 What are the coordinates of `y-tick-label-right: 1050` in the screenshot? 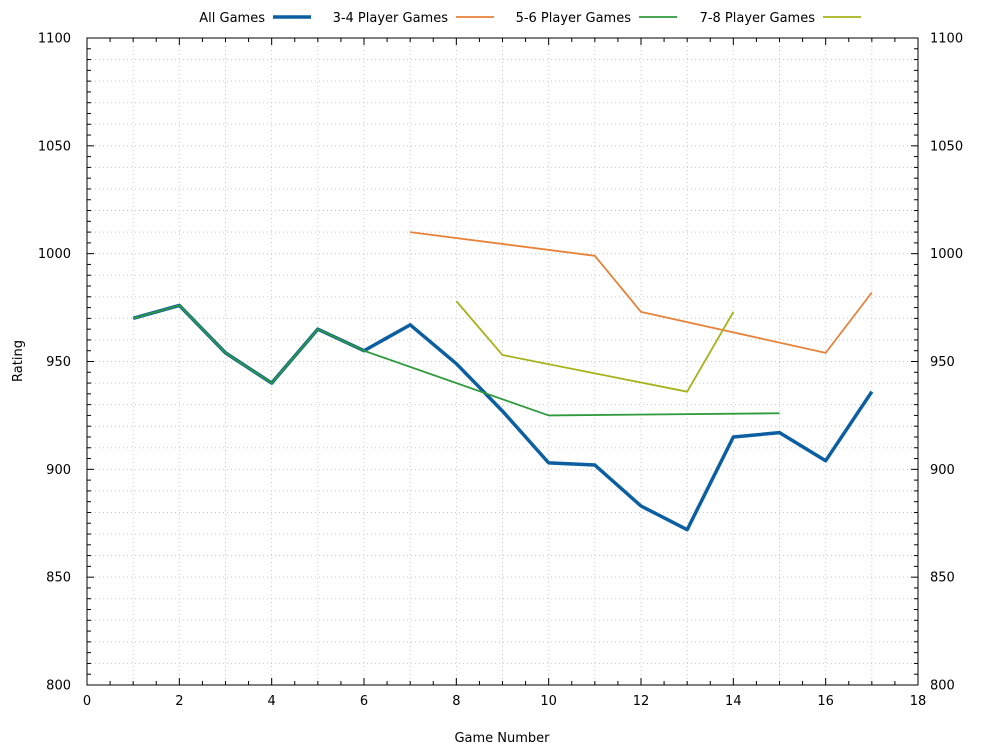 It's located at (946, 146).